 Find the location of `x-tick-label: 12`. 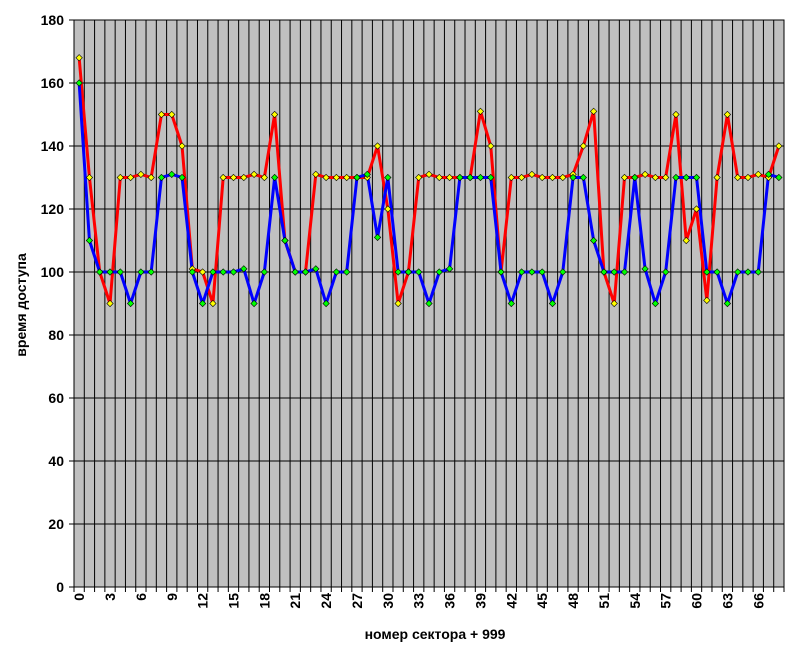

x-tick-label: 12 is located at coordinates (203, 601).